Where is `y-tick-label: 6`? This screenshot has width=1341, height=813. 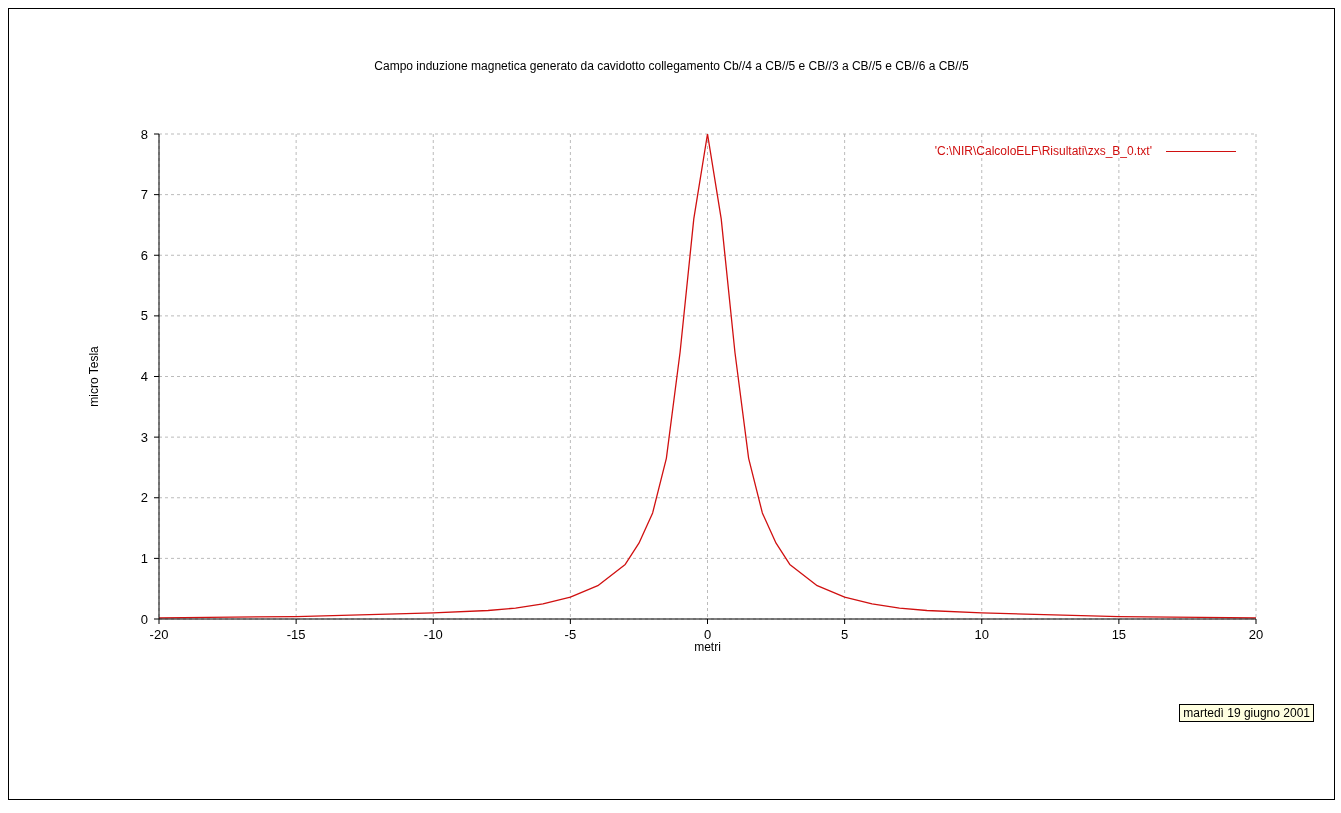 y-tick-label: 6 is located at coordinates (144, 255).